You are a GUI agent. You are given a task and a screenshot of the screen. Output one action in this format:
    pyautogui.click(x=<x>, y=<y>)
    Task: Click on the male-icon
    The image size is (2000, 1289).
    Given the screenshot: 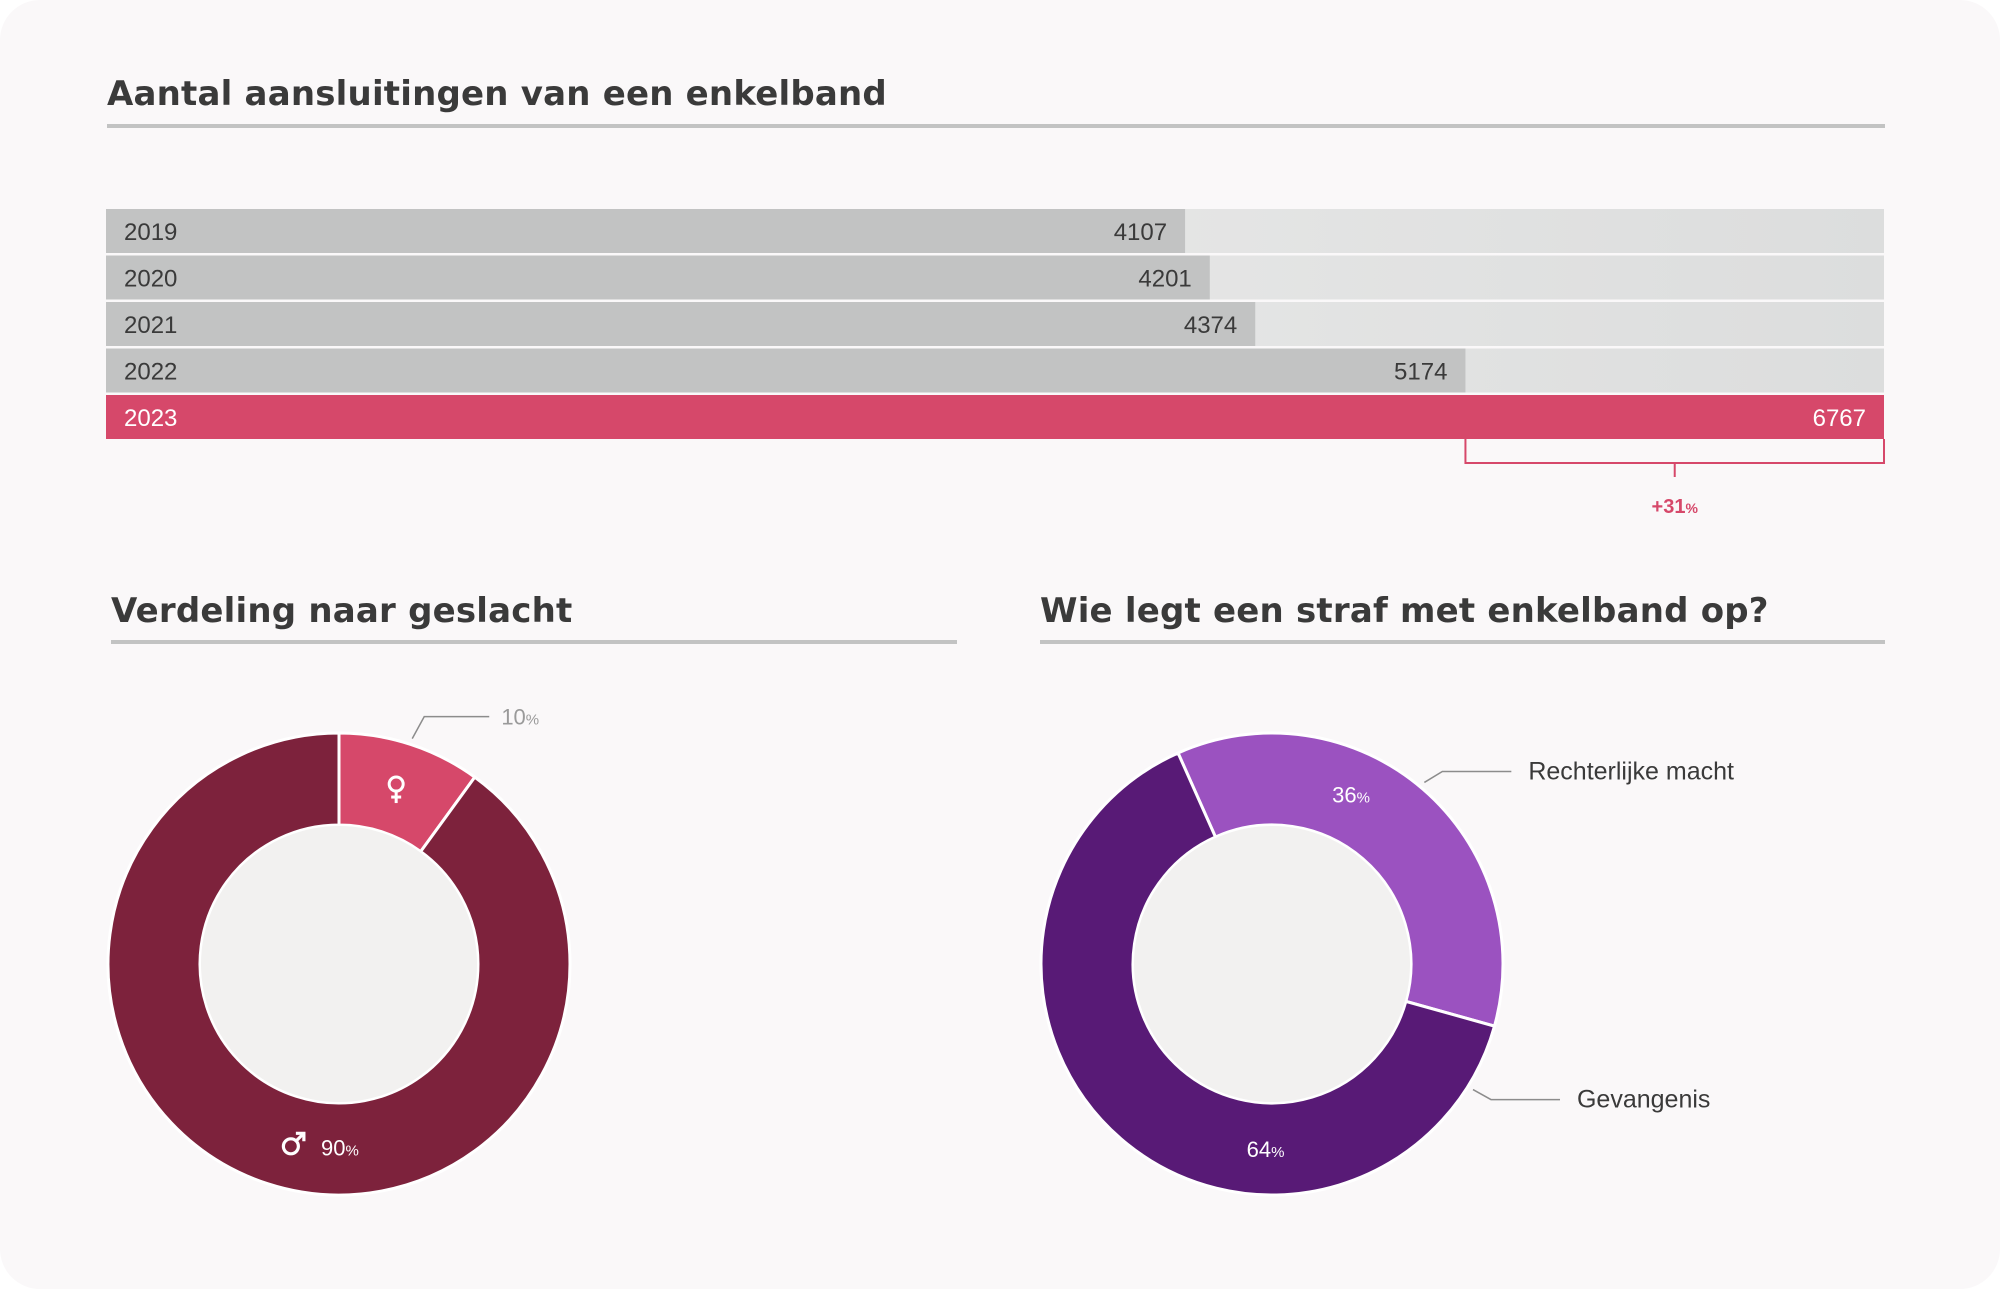 What is the action you would take?
    pyautogui.click(x=293, y=1143)
    